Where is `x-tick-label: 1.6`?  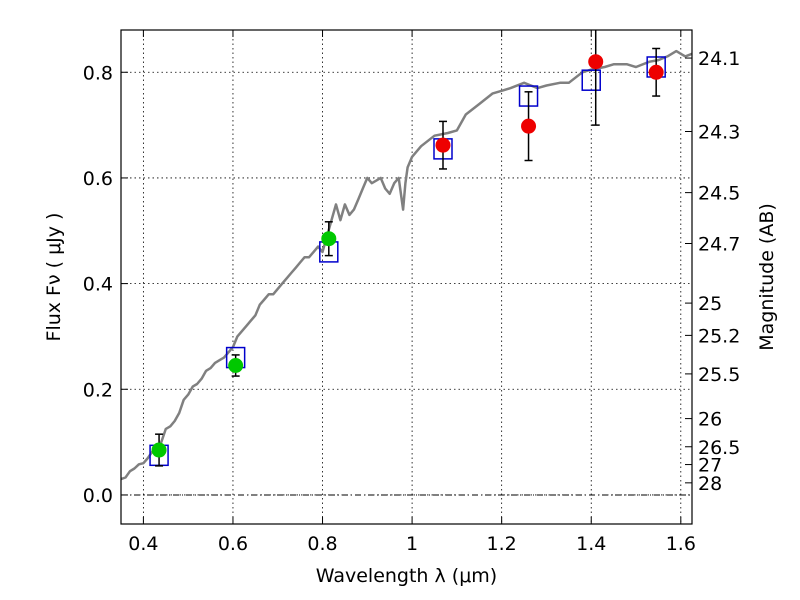
x-tick-label: 1.6 is located at coordinates (681, 544).